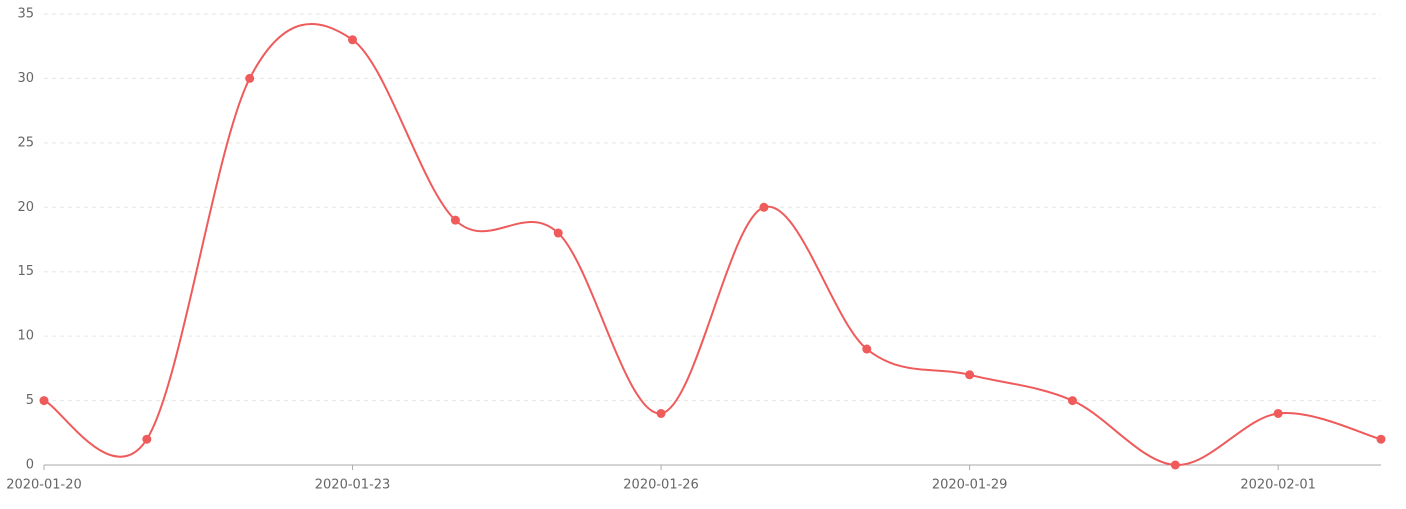  I want to click on y-tick-label: 25, so click(25, 142).